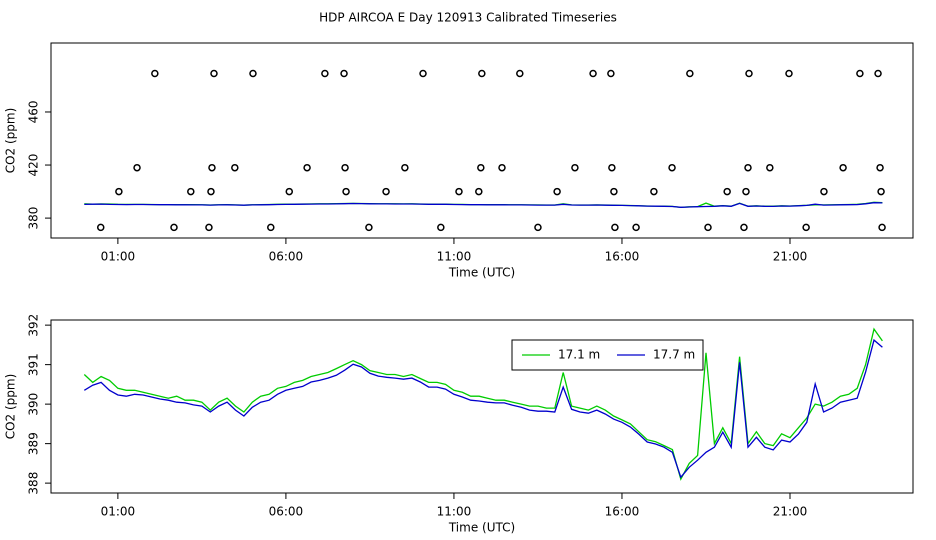 The height and width of the screenshot is (540, 936). I want to click on y-tick-label: 388, so click(34, 483).